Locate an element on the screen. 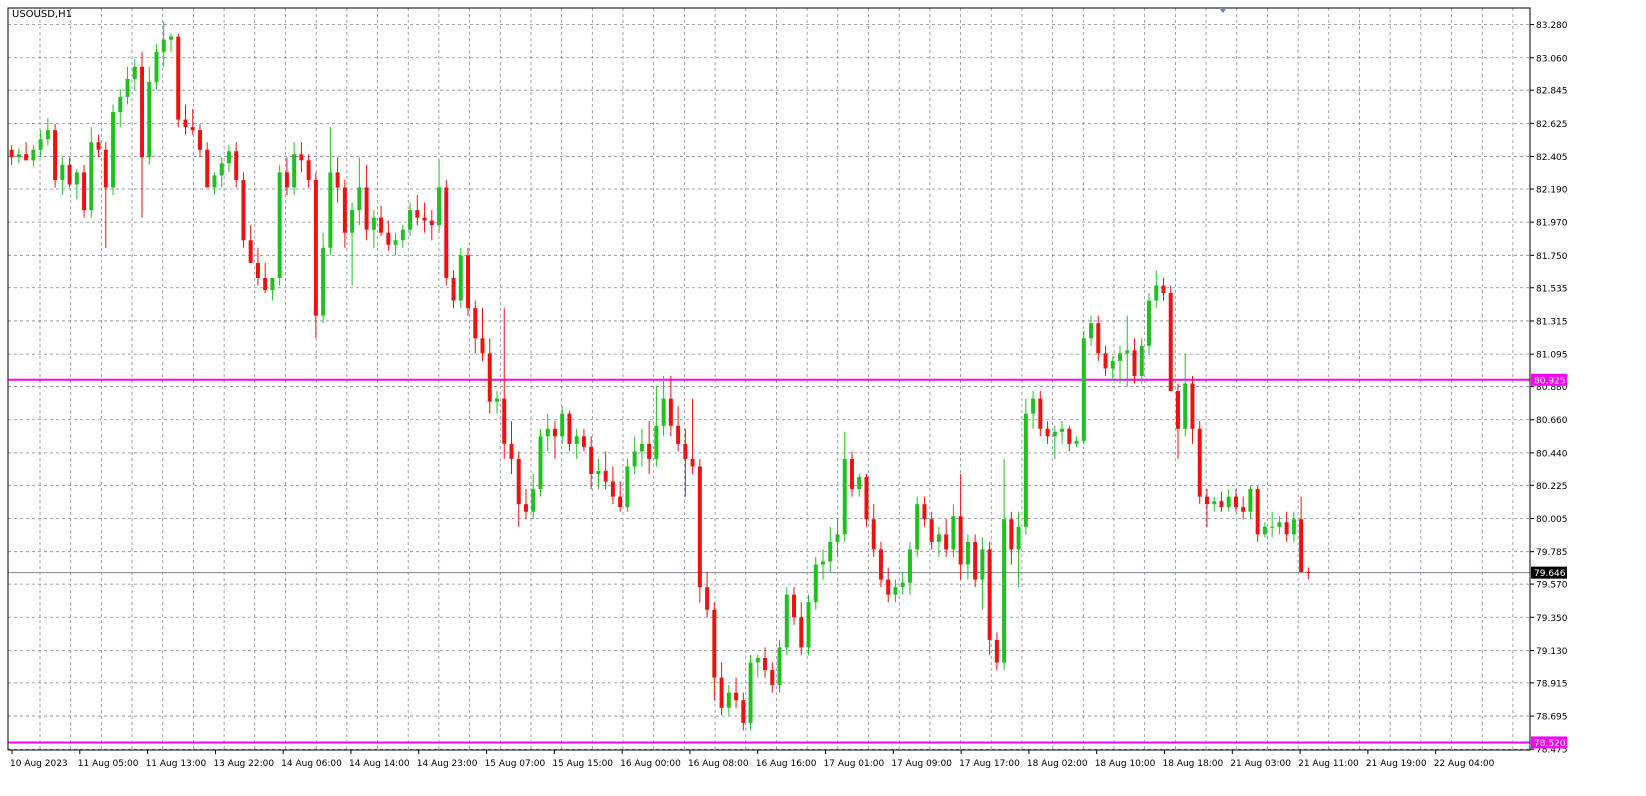  level-badge is located at coordinates (1549, 742).